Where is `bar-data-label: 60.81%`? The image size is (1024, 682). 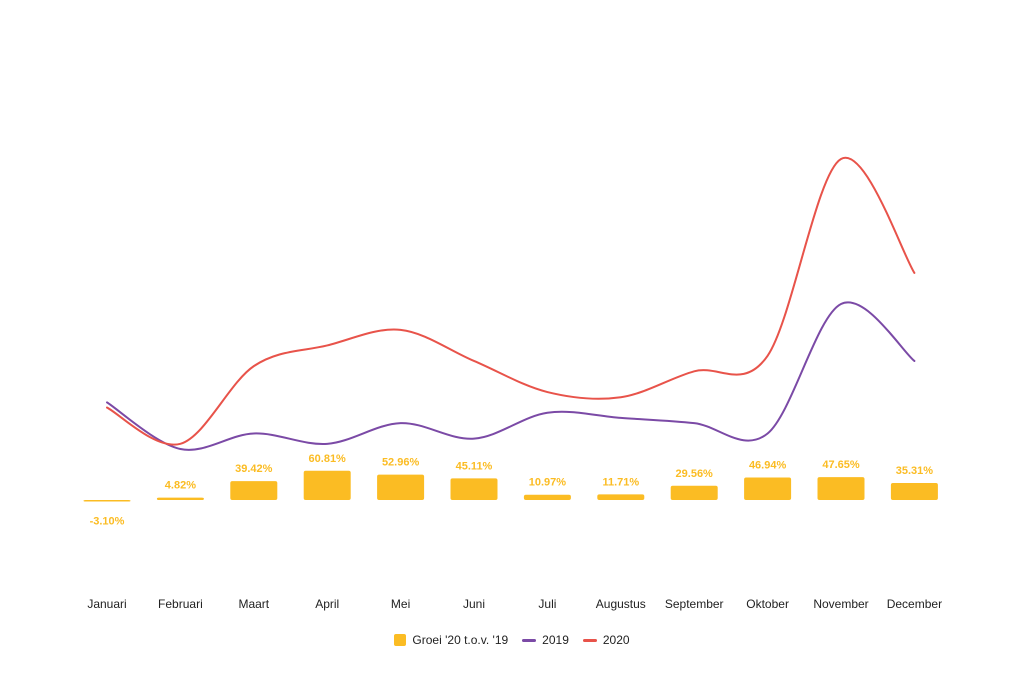
bar-data-label: 60.81% is located at coordinates (328, 459).